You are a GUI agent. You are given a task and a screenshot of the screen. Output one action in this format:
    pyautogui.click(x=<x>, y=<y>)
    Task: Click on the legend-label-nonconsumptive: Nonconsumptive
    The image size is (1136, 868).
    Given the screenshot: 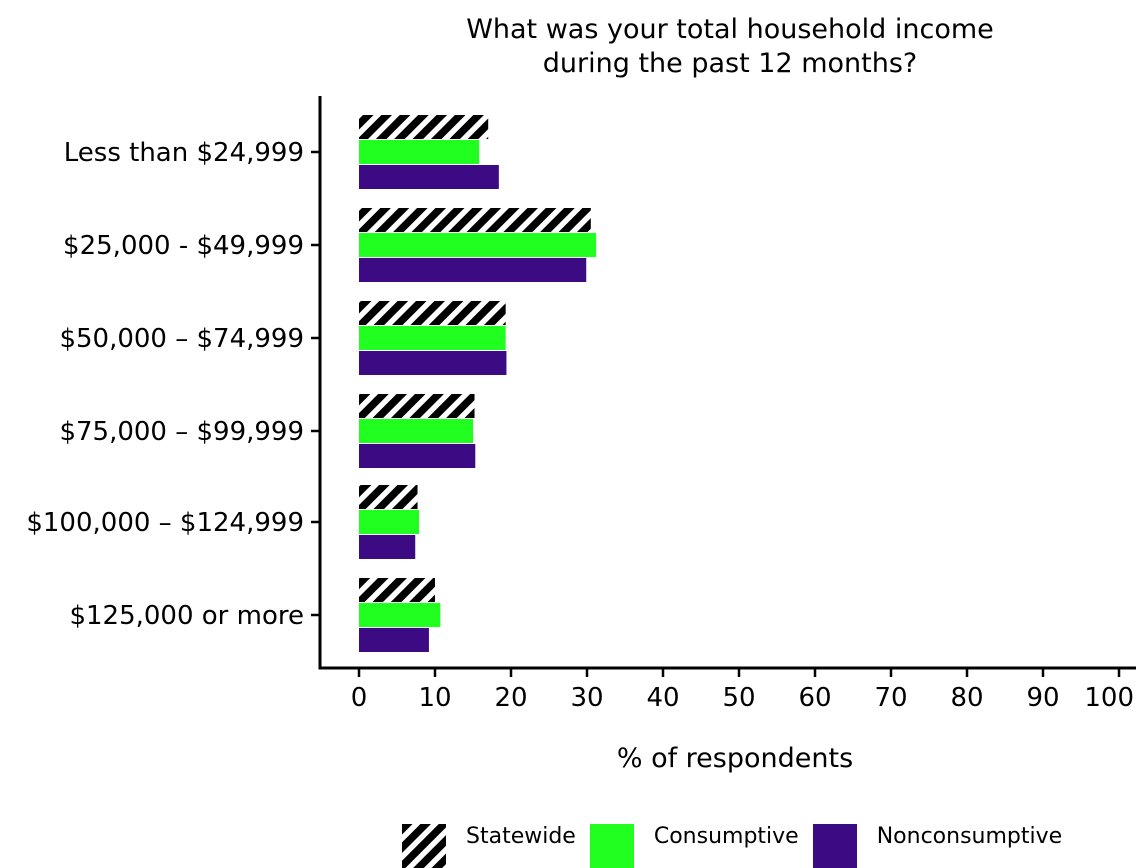 What is the action you would take?
    pyautogui.click(x=969, y=836)
    